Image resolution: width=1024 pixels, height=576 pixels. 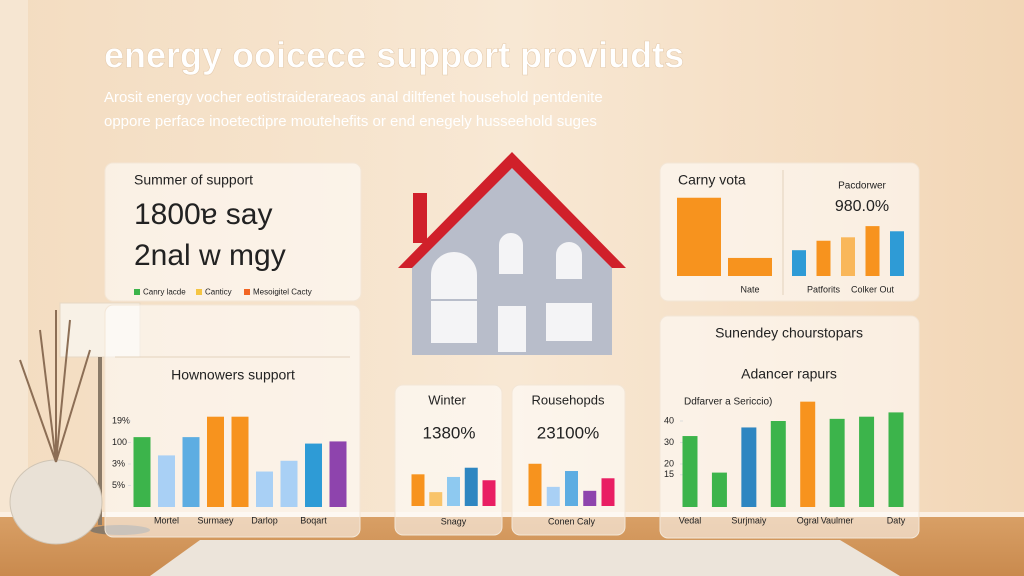 What do you see at coordinates (121, 420) in the screenshot?
I see `y-tick-label: 19%` at bounding box center [121, 420].